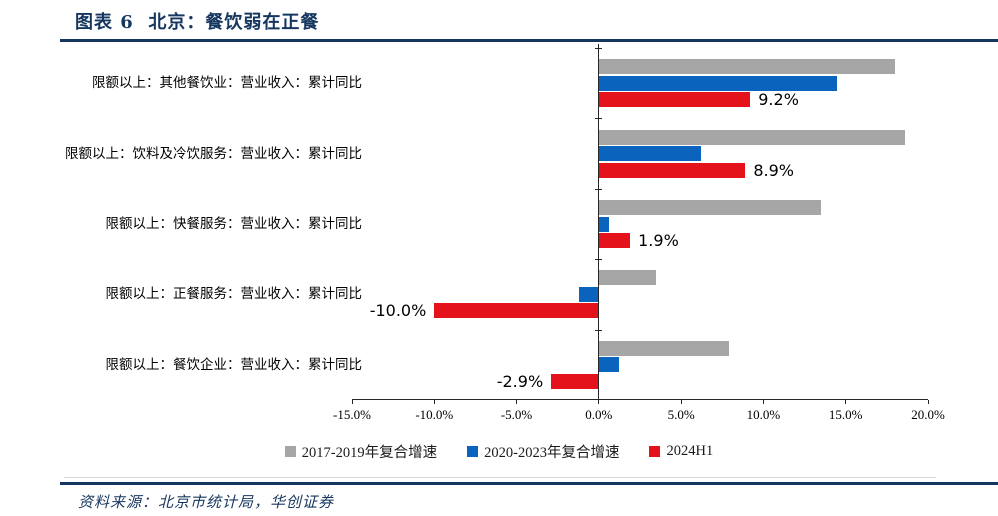 This screenshot has width=998, height=516. I want to click on source-text: 资料来源：北京市统计局，华创证券, so click(206, 502).